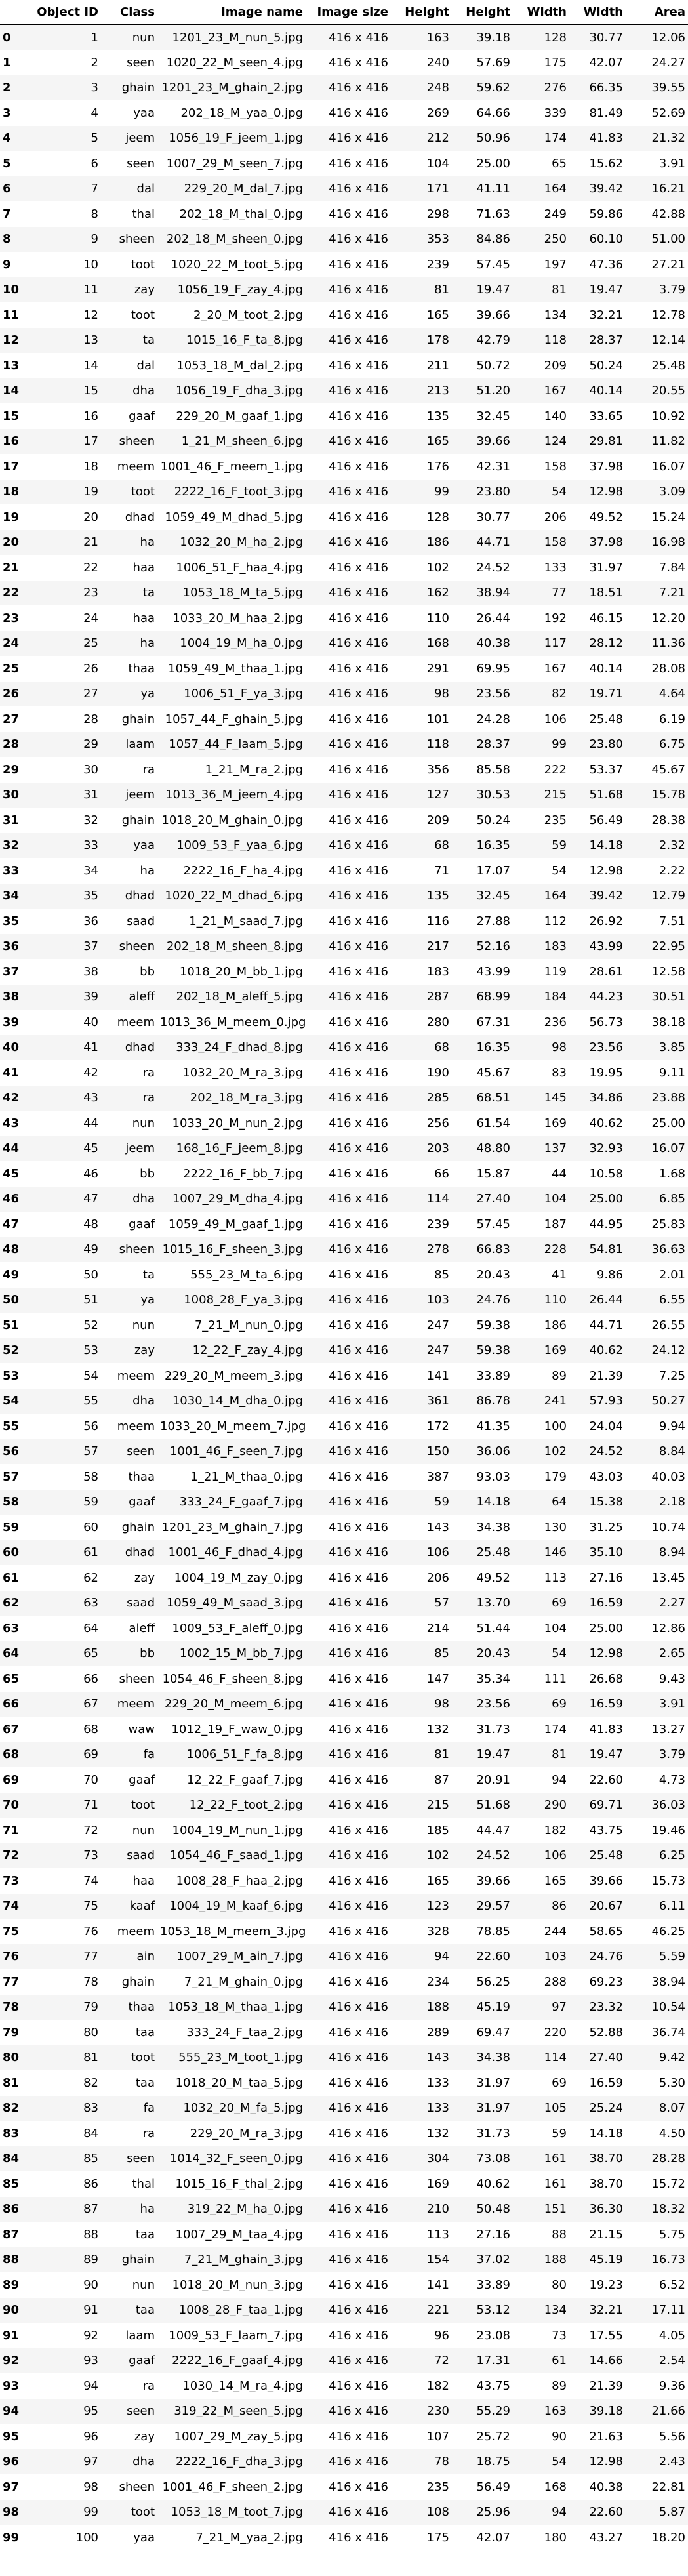  Describe the element at coordinates (482, 871) in the screenshot. I see `height-pct-cell: 17.07` at that location.